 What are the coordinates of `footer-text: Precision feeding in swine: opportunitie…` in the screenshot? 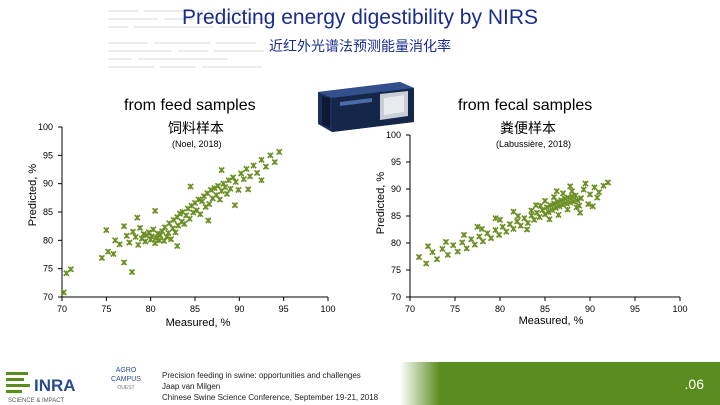 It's located at (270, 386).